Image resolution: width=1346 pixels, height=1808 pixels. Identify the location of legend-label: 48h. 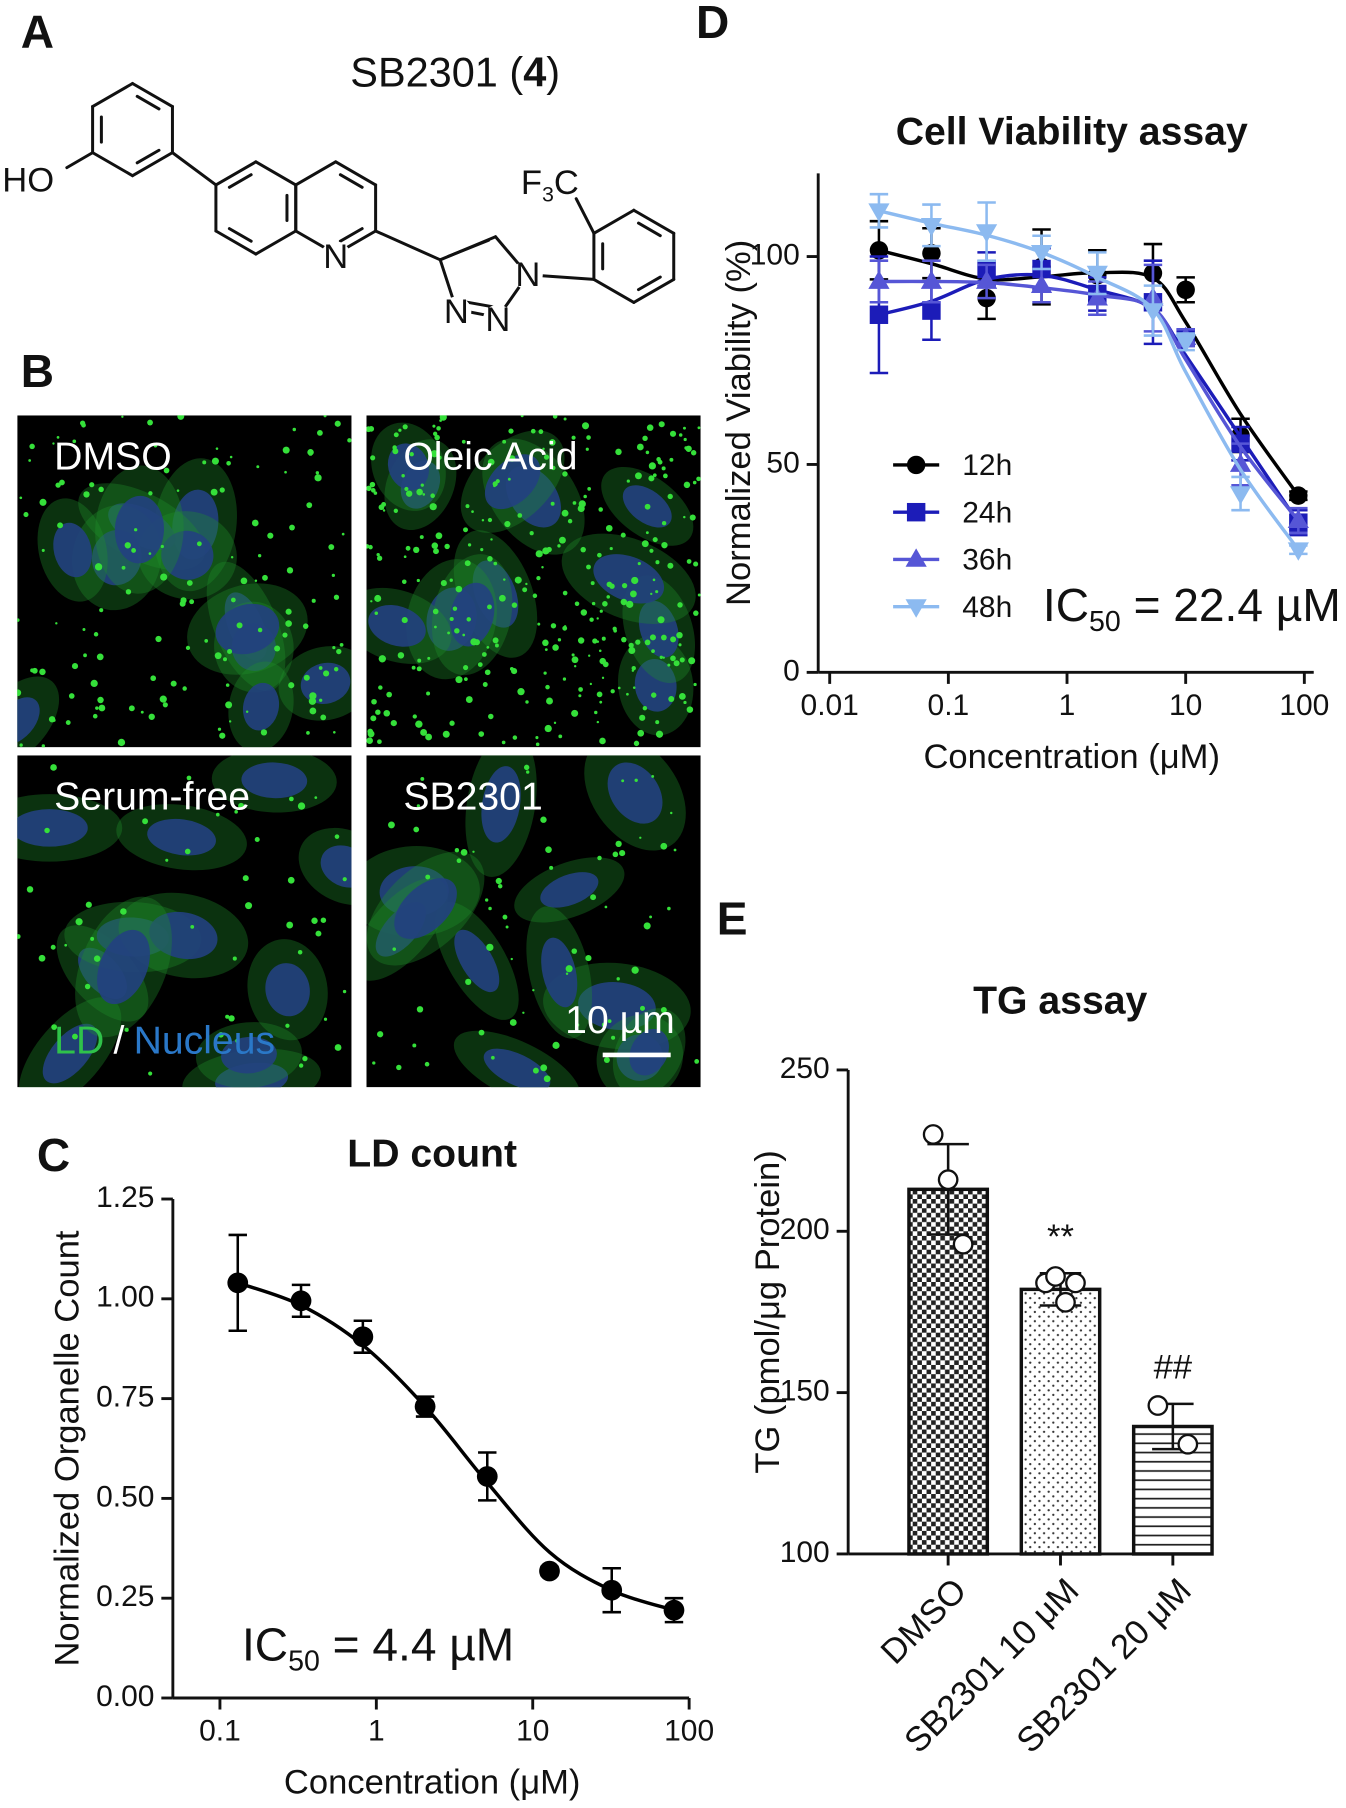
(987, 607).